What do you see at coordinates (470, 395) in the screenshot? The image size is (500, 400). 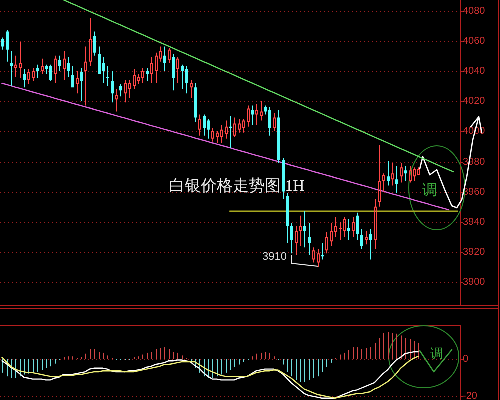 I see `y-tick-label: -20` at bounding box center [470, 395].